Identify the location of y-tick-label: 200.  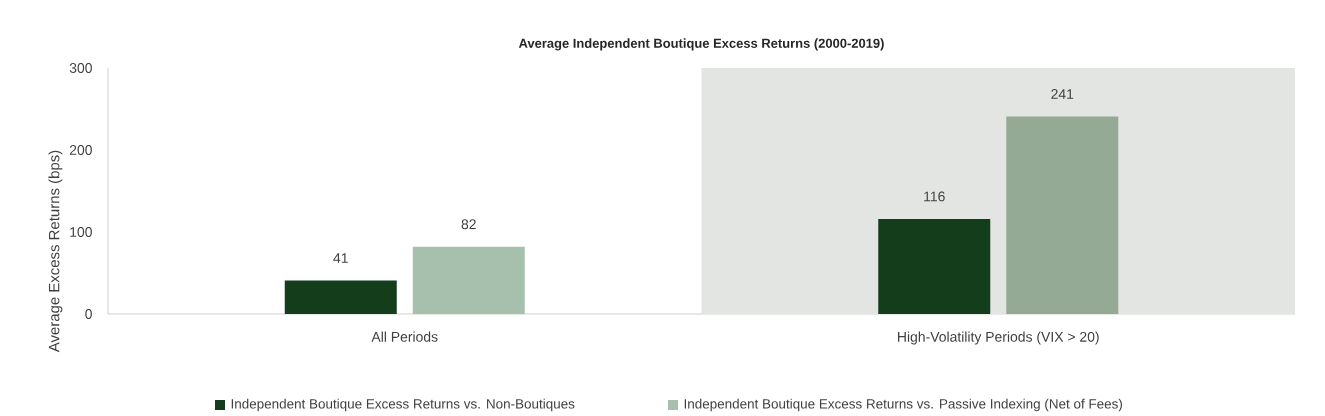
(80, 150).